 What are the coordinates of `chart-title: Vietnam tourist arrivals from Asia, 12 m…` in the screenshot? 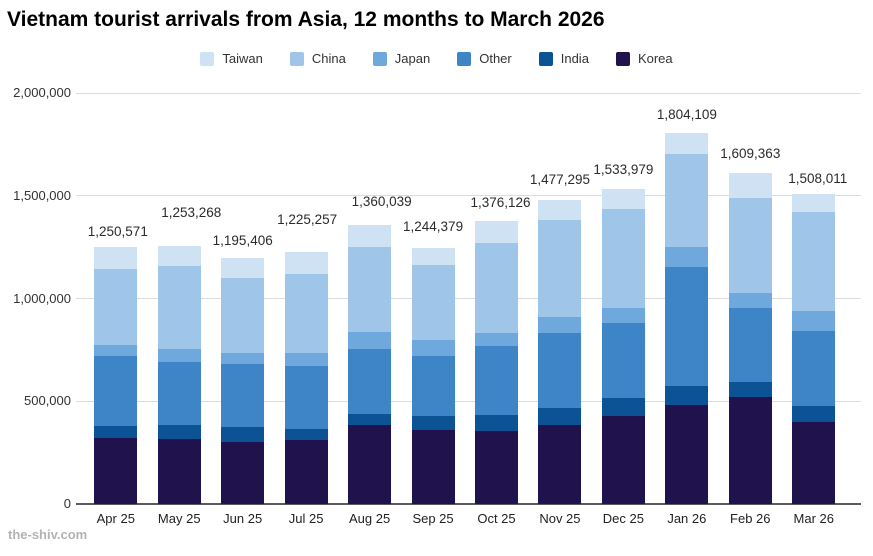 It's located at (306, 19).